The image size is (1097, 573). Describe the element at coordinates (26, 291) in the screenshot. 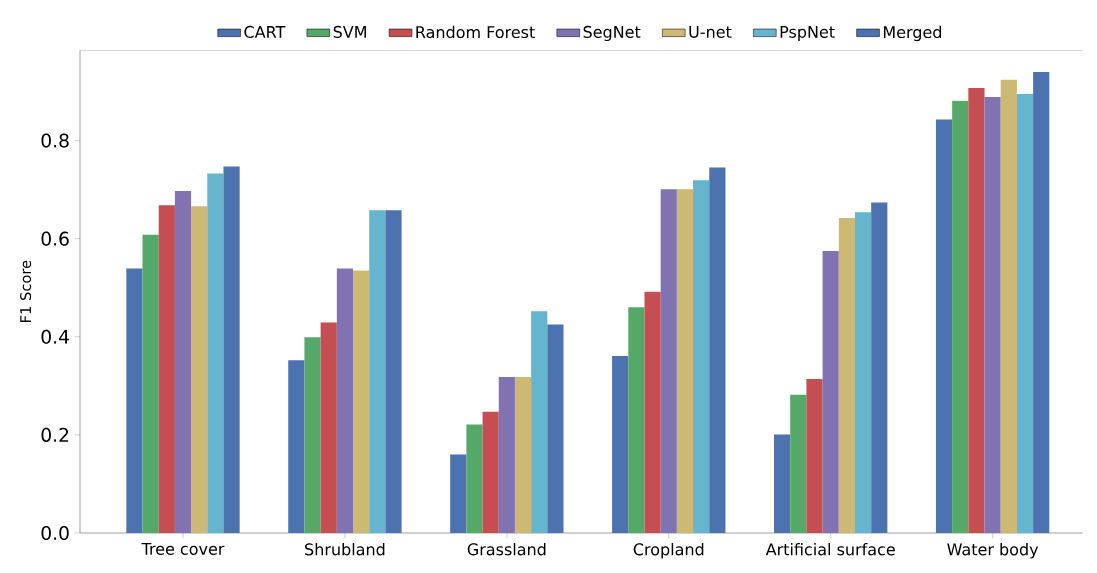

I see `y-axis-title: F1 Score` at that location.